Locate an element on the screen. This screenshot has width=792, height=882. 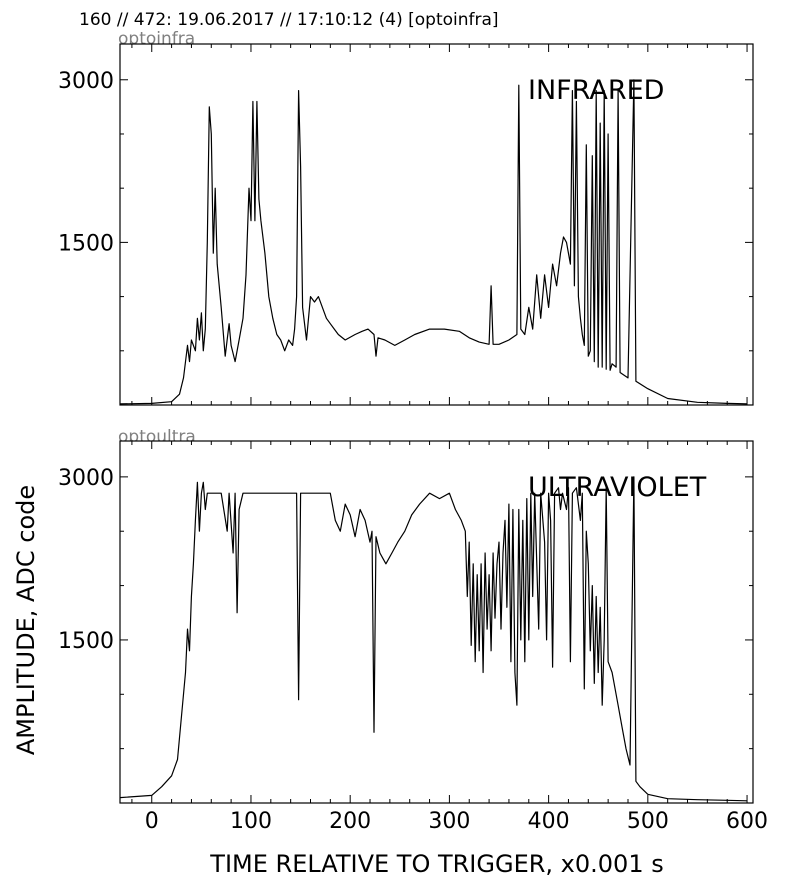
x-tick-label: 500 is located at coordinates (648, 821).